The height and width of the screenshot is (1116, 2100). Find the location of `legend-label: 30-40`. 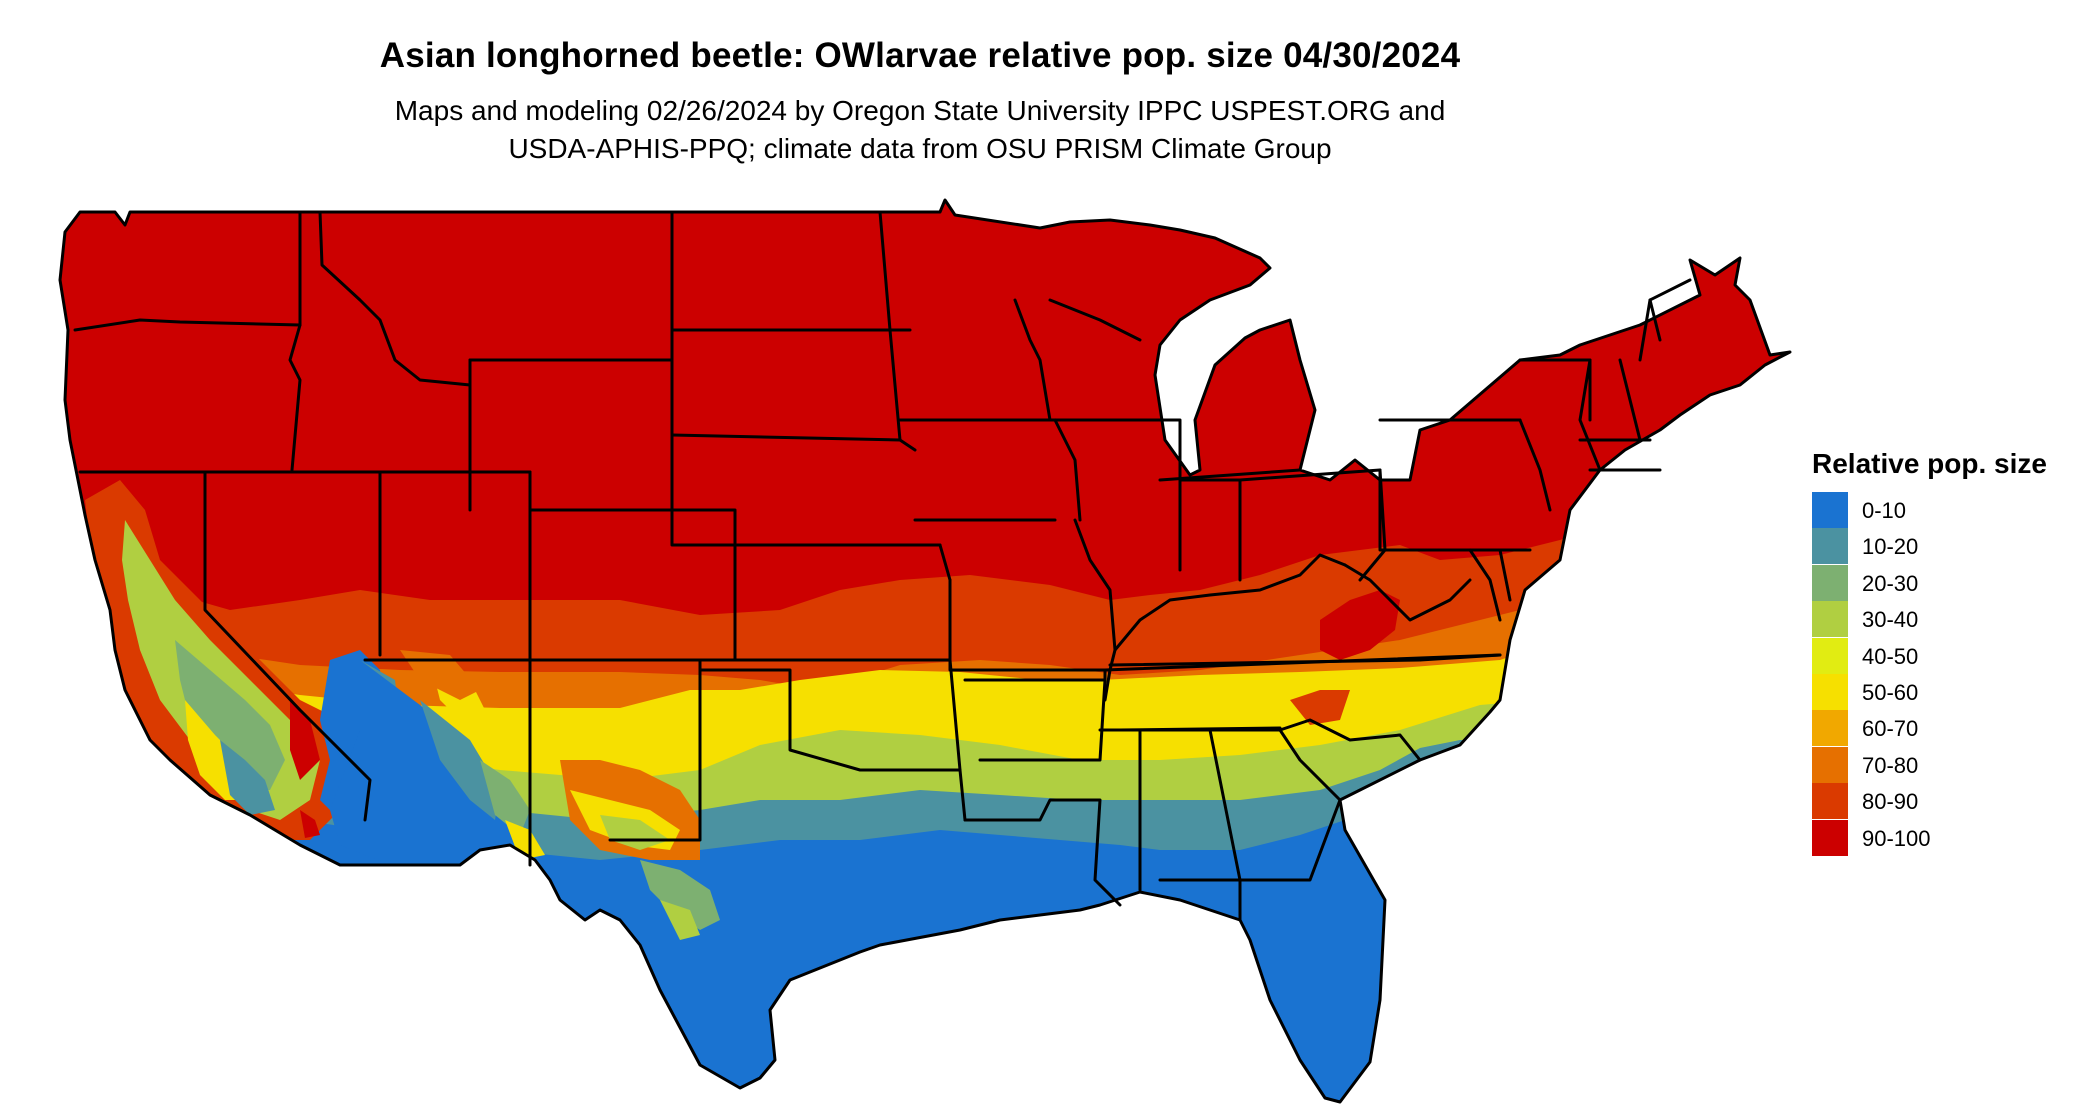

legend-label: 30-40 is located at coordinates (1890, 620).